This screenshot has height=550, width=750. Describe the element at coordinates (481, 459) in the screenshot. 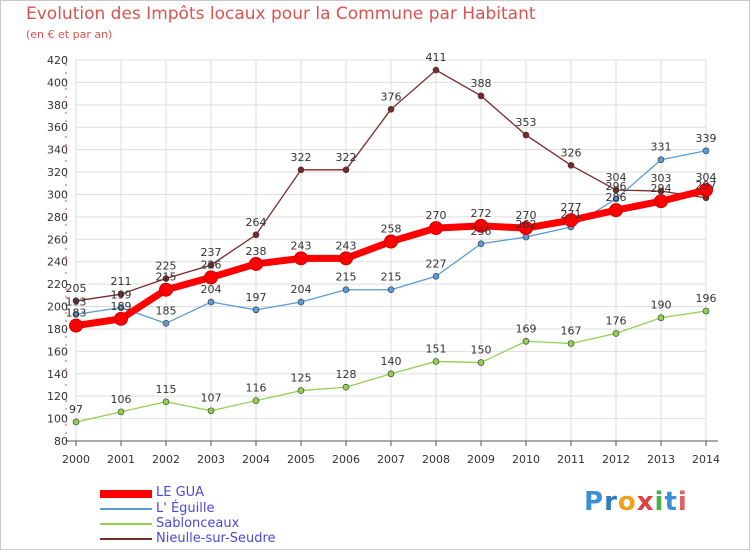

I see `x-tick-label: 2009` at that location.